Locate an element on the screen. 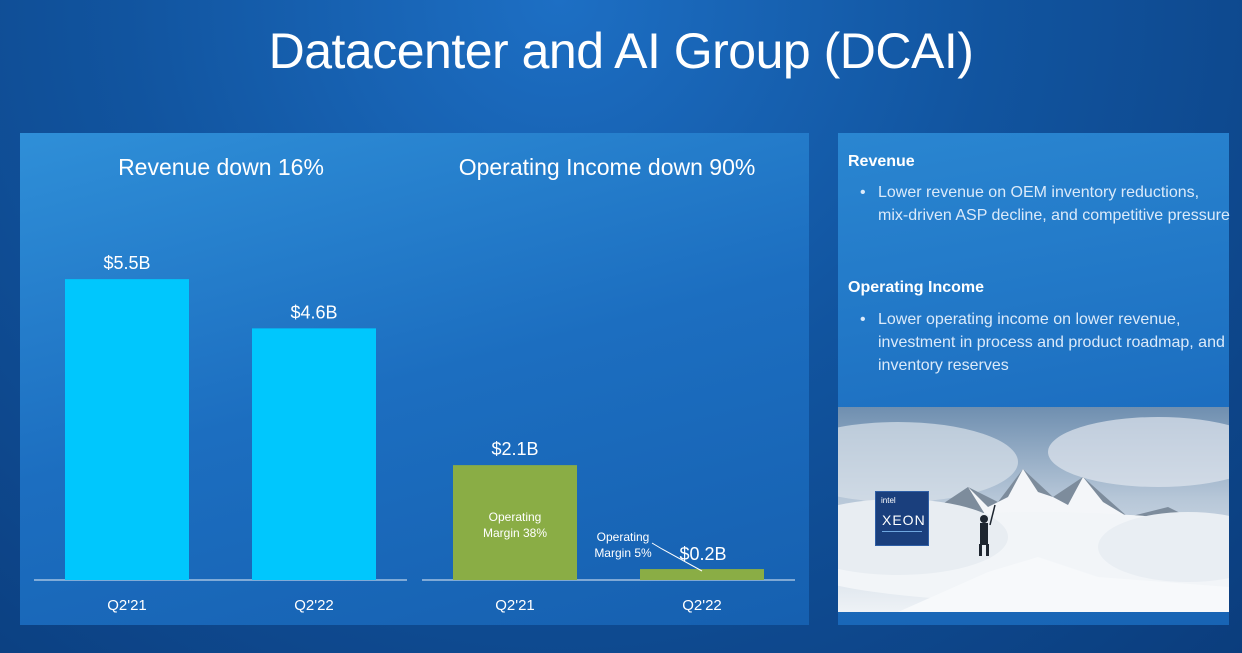  chart-title-2: Operating Income down 90% is located at coordinates (607, 167).